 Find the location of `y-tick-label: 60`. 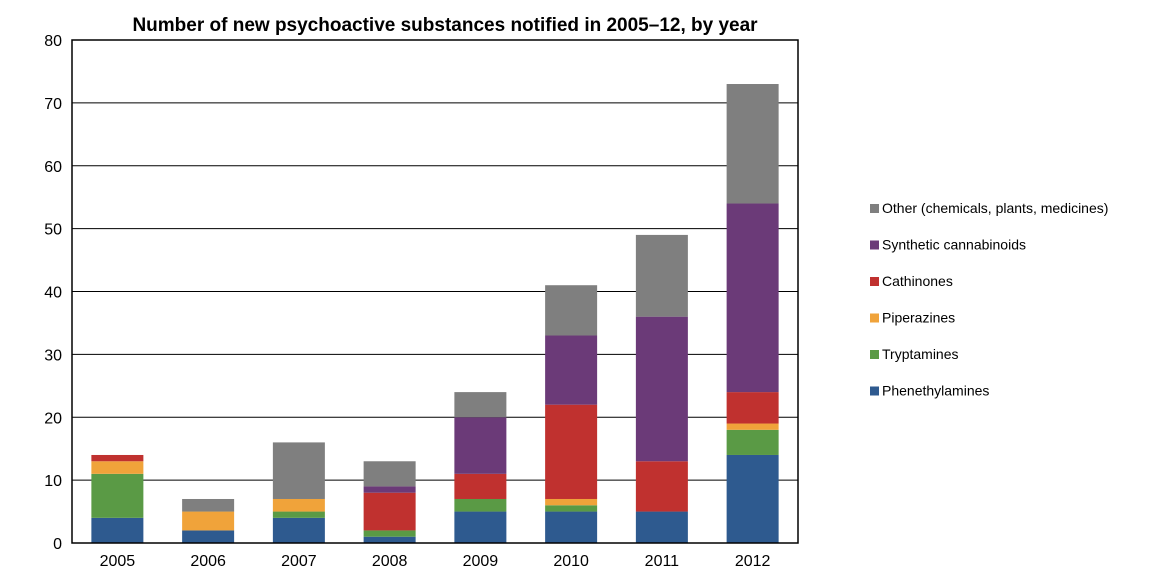

y-tick-label: 60 is located at coordinates (53, 167).